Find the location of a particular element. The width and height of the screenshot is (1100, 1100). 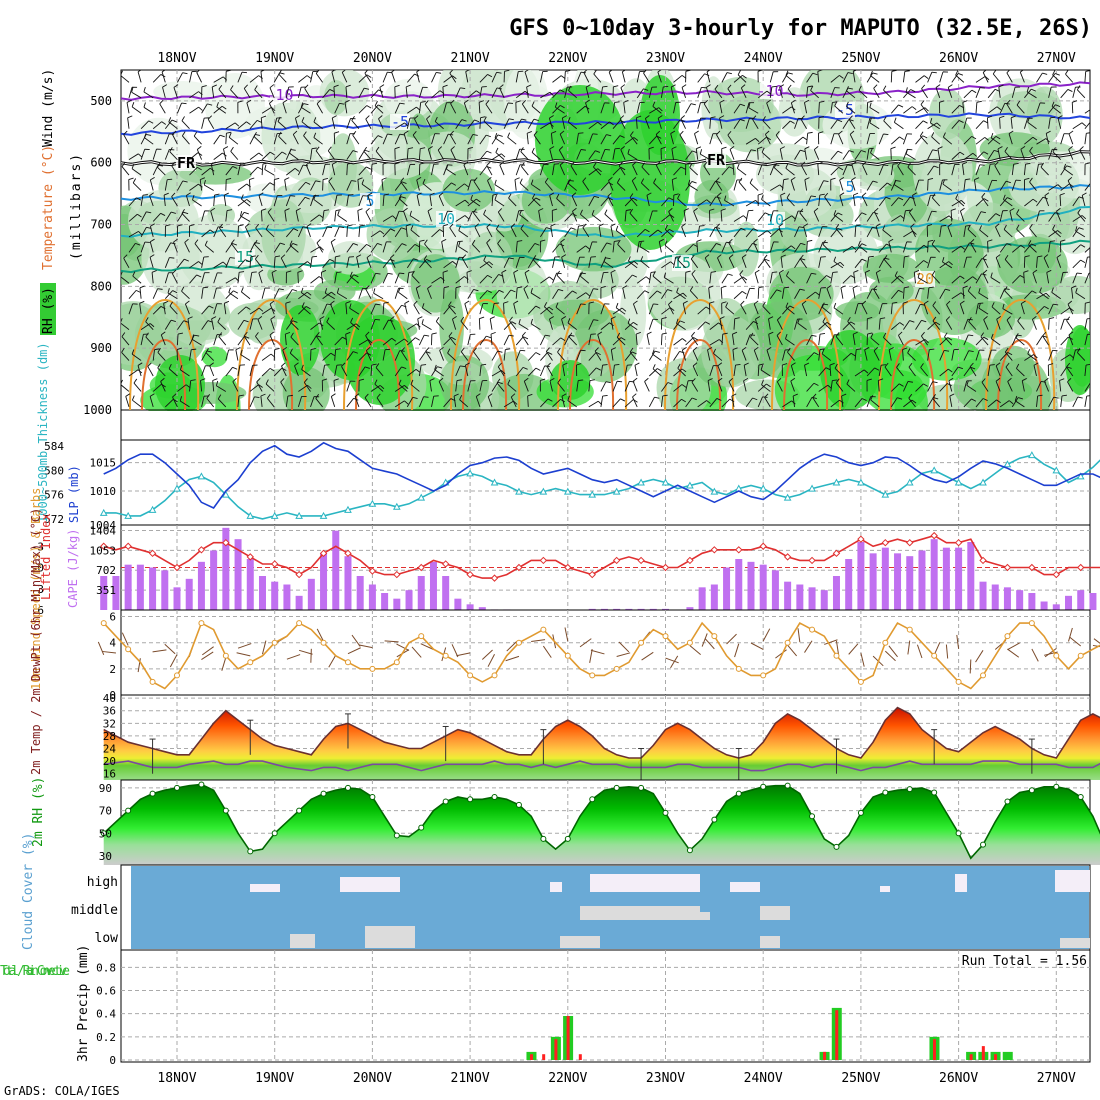

precip-convective-bar is located at coordinates (544, 1057).